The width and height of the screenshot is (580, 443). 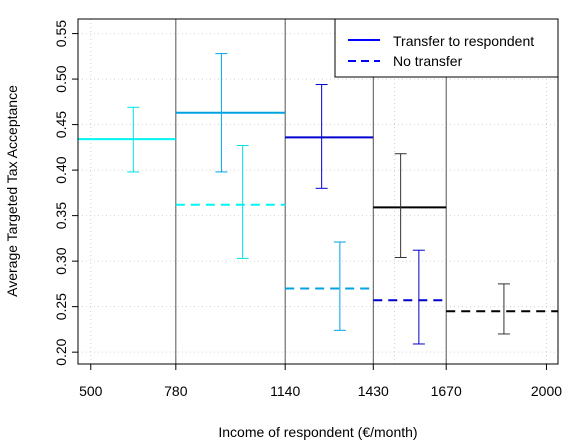 I want to click on x-axis: 500 780 1140 1430 1670 2000, so click(x=320, y=381).